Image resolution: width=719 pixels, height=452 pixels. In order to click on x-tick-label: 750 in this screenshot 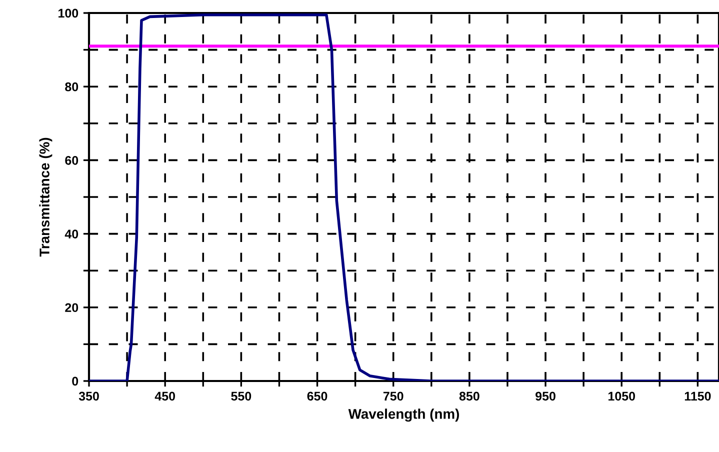, I will do `click(393, 396)`.